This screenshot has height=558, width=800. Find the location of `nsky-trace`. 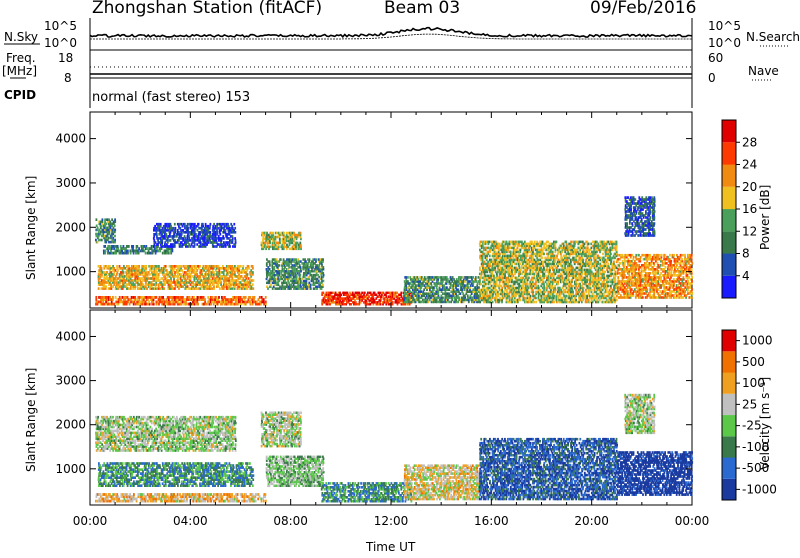

nsky-trace is located at coordinates (391, 32).